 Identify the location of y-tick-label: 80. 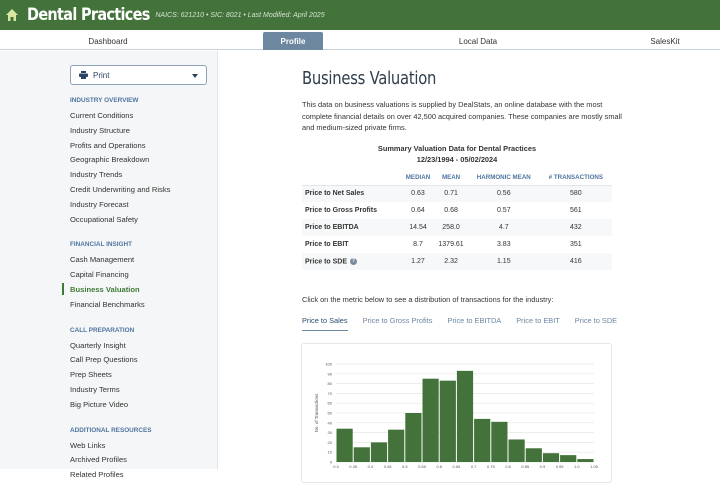
(330, 383).